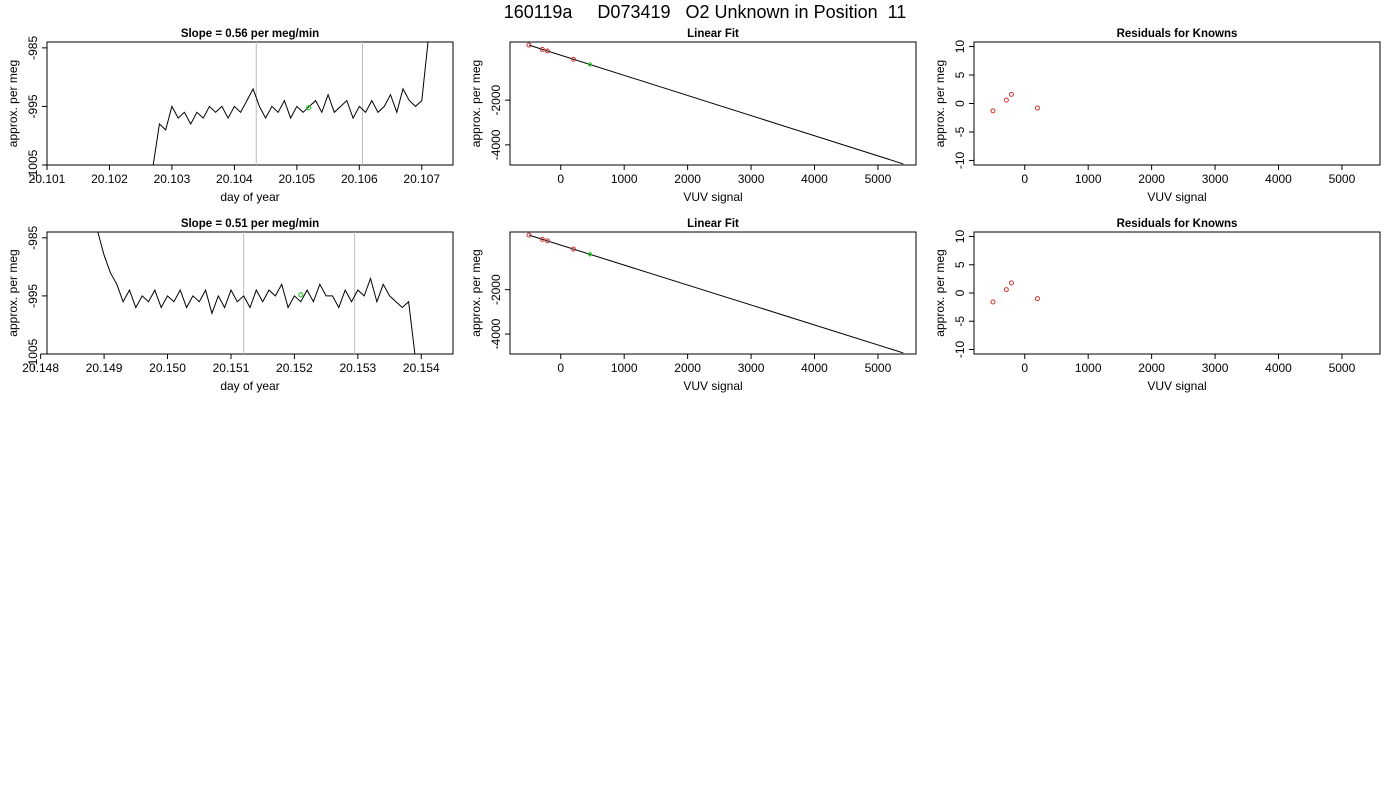 The image size is (1400, 800). I want to click on x-tick-label: 20.154, so click(421, 368).